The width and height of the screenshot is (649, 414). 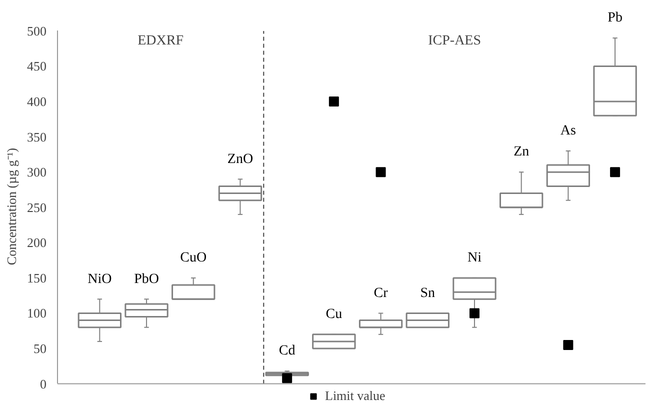 I want to click on x-tick-label: As, so click(x=568, y=131).